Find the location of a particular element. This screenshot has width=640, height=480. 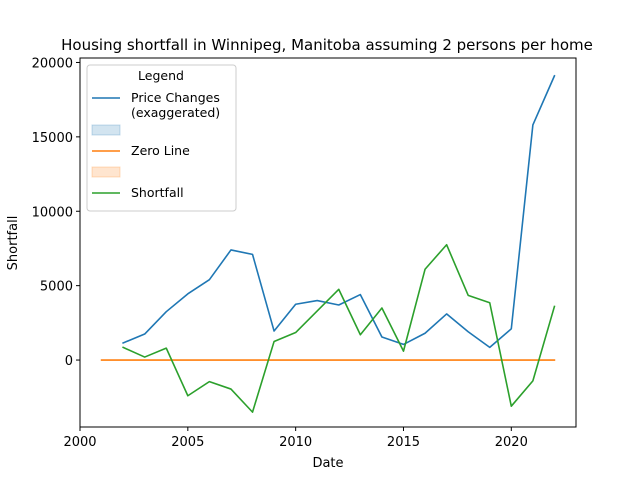

legend-label-0: (exaggerated) is located at coordinates (175, 112).